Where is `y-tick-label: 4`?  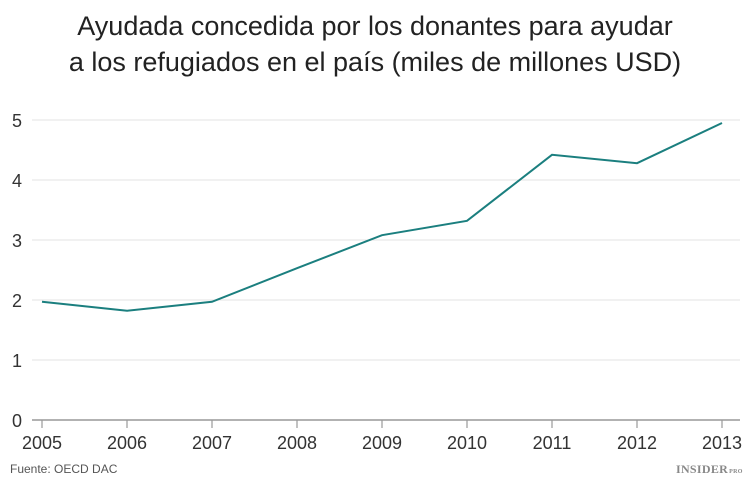
y-tick-label: 4 is located at coordinates (17, 181).